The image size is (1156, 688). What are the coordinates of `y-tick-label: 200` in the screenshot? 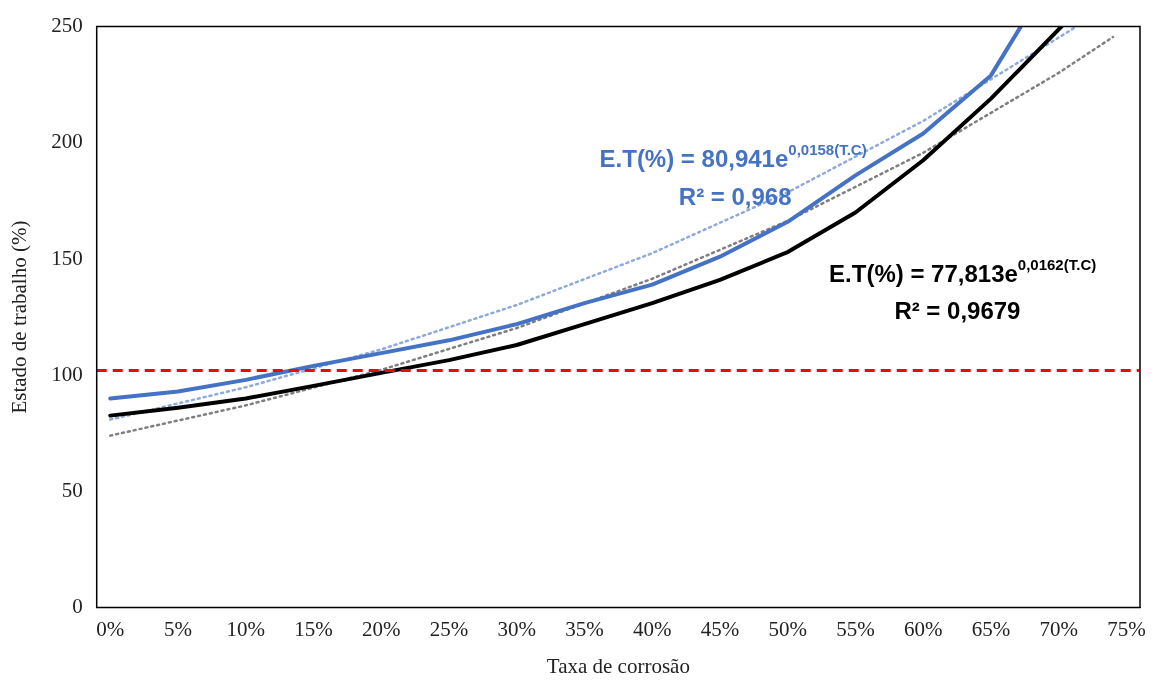 It's located at (67, 141).